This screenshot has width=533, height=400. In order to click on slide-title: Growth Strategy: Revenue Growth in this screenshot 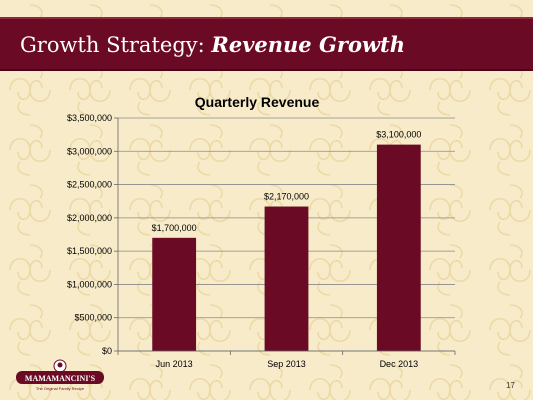, I will do `click(212, 44)`.